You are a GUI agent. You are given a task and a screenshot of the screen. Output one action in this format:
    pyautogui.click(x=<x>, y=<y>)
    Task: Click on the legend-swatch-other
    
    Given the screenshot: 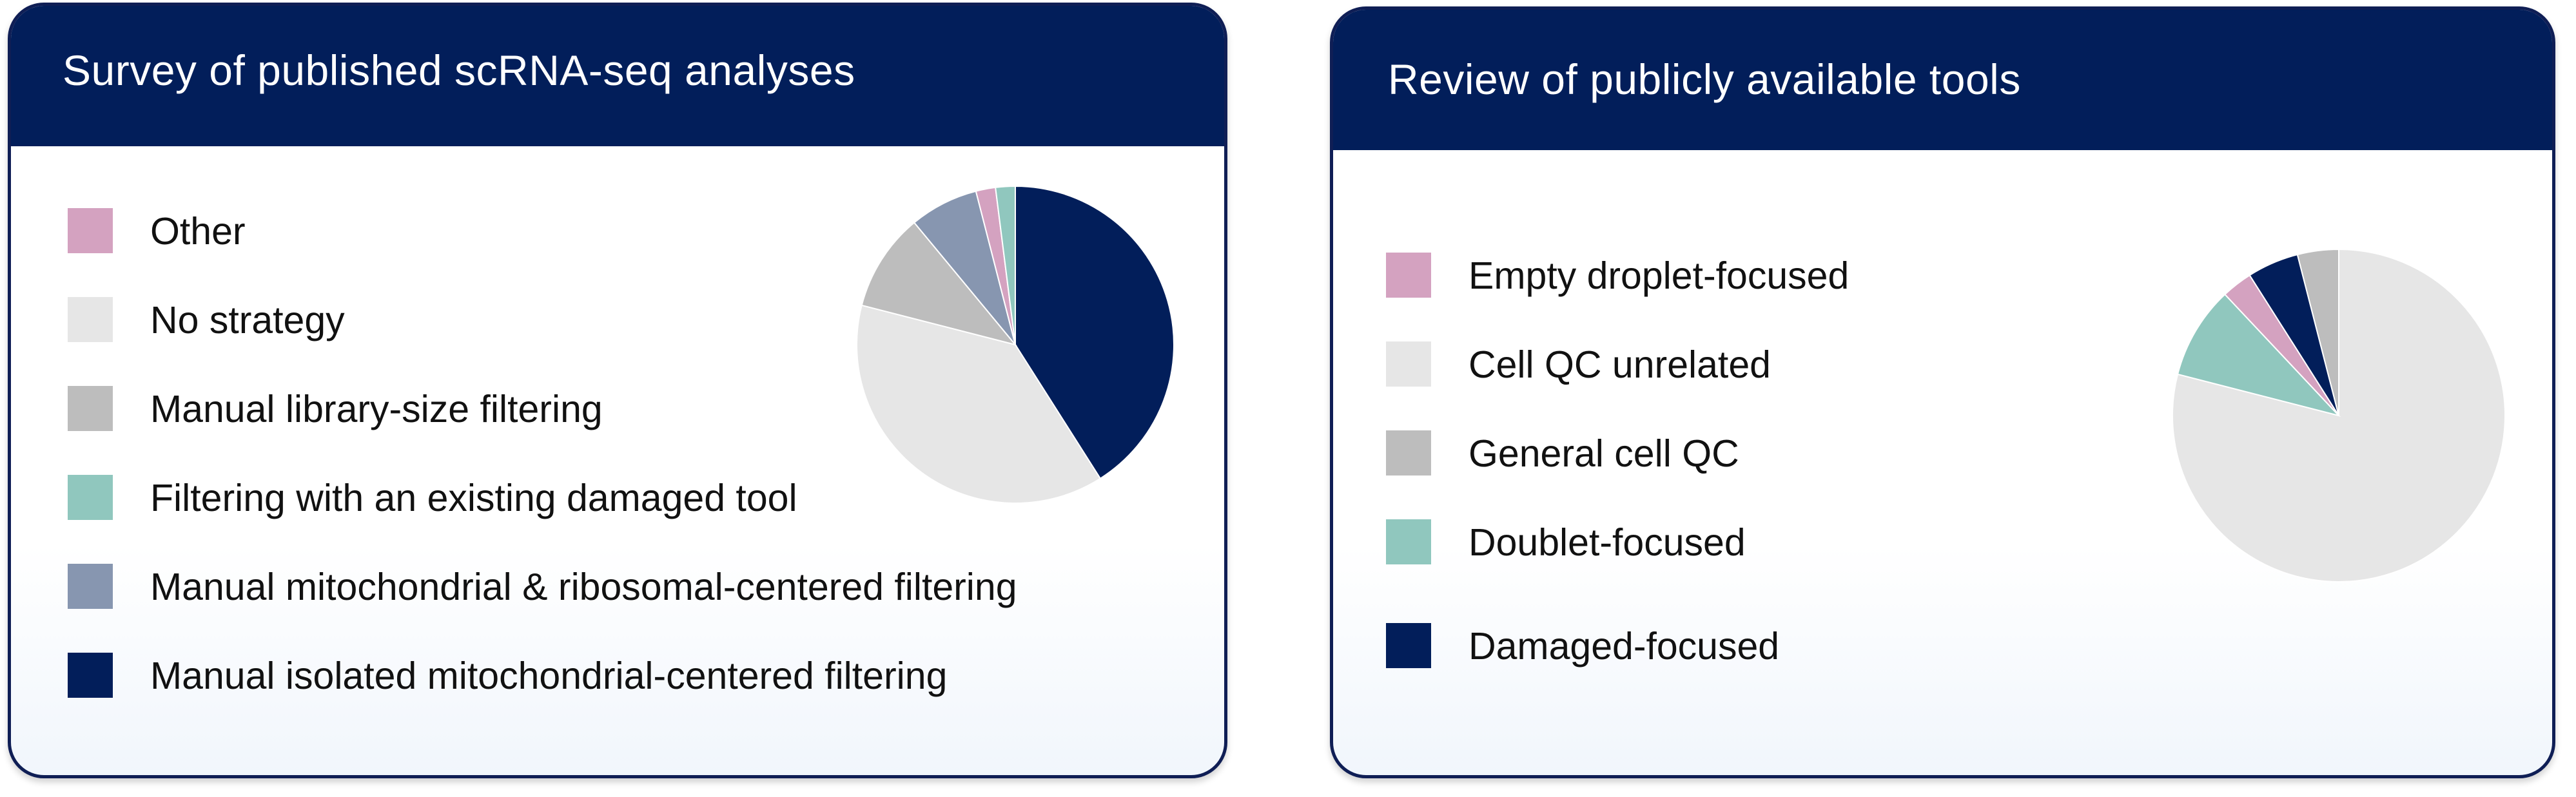 What is the action you would take?
    pyautogui.click(x=90, y=230)
    